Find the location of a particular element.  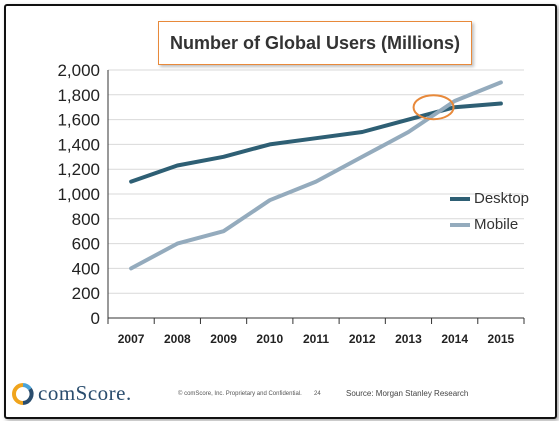

y-tick-label: 1,600 is located at coordinates (78, 120).